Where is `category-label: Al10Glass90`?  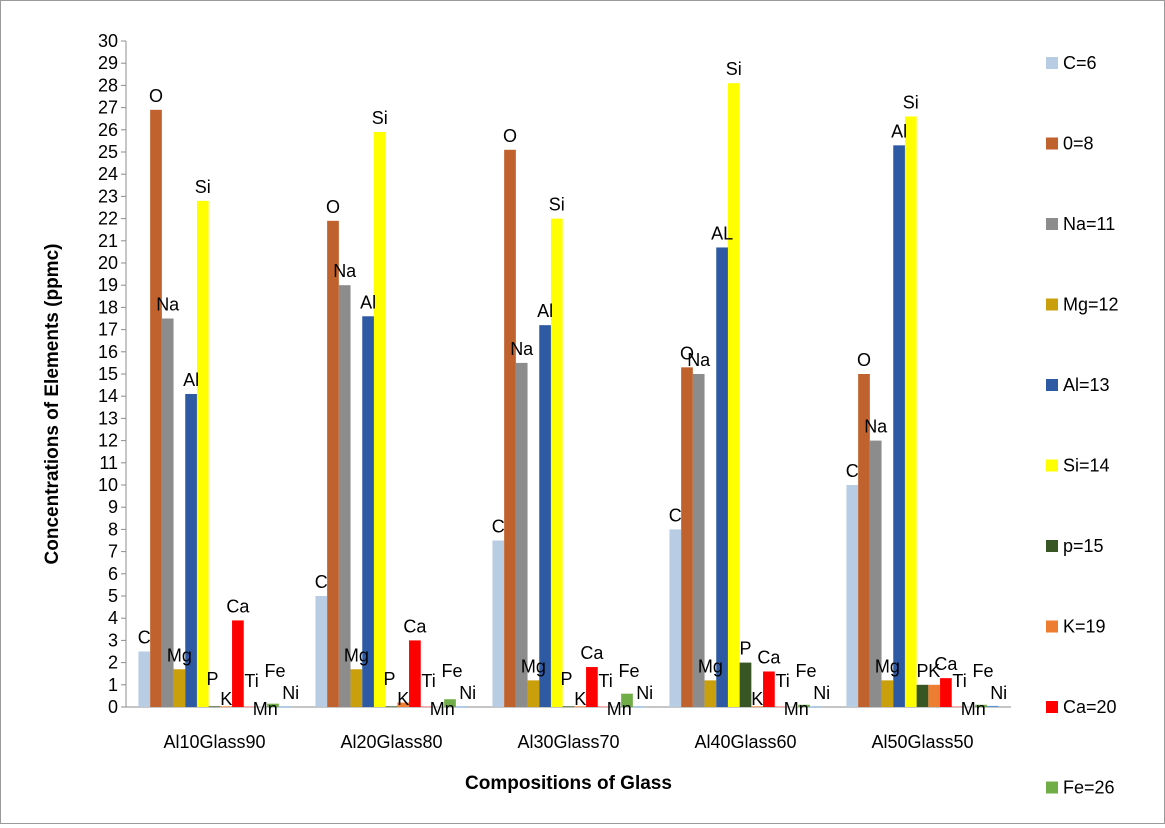 category-label: Al10Glass90 is located at coordinates (214, 742).